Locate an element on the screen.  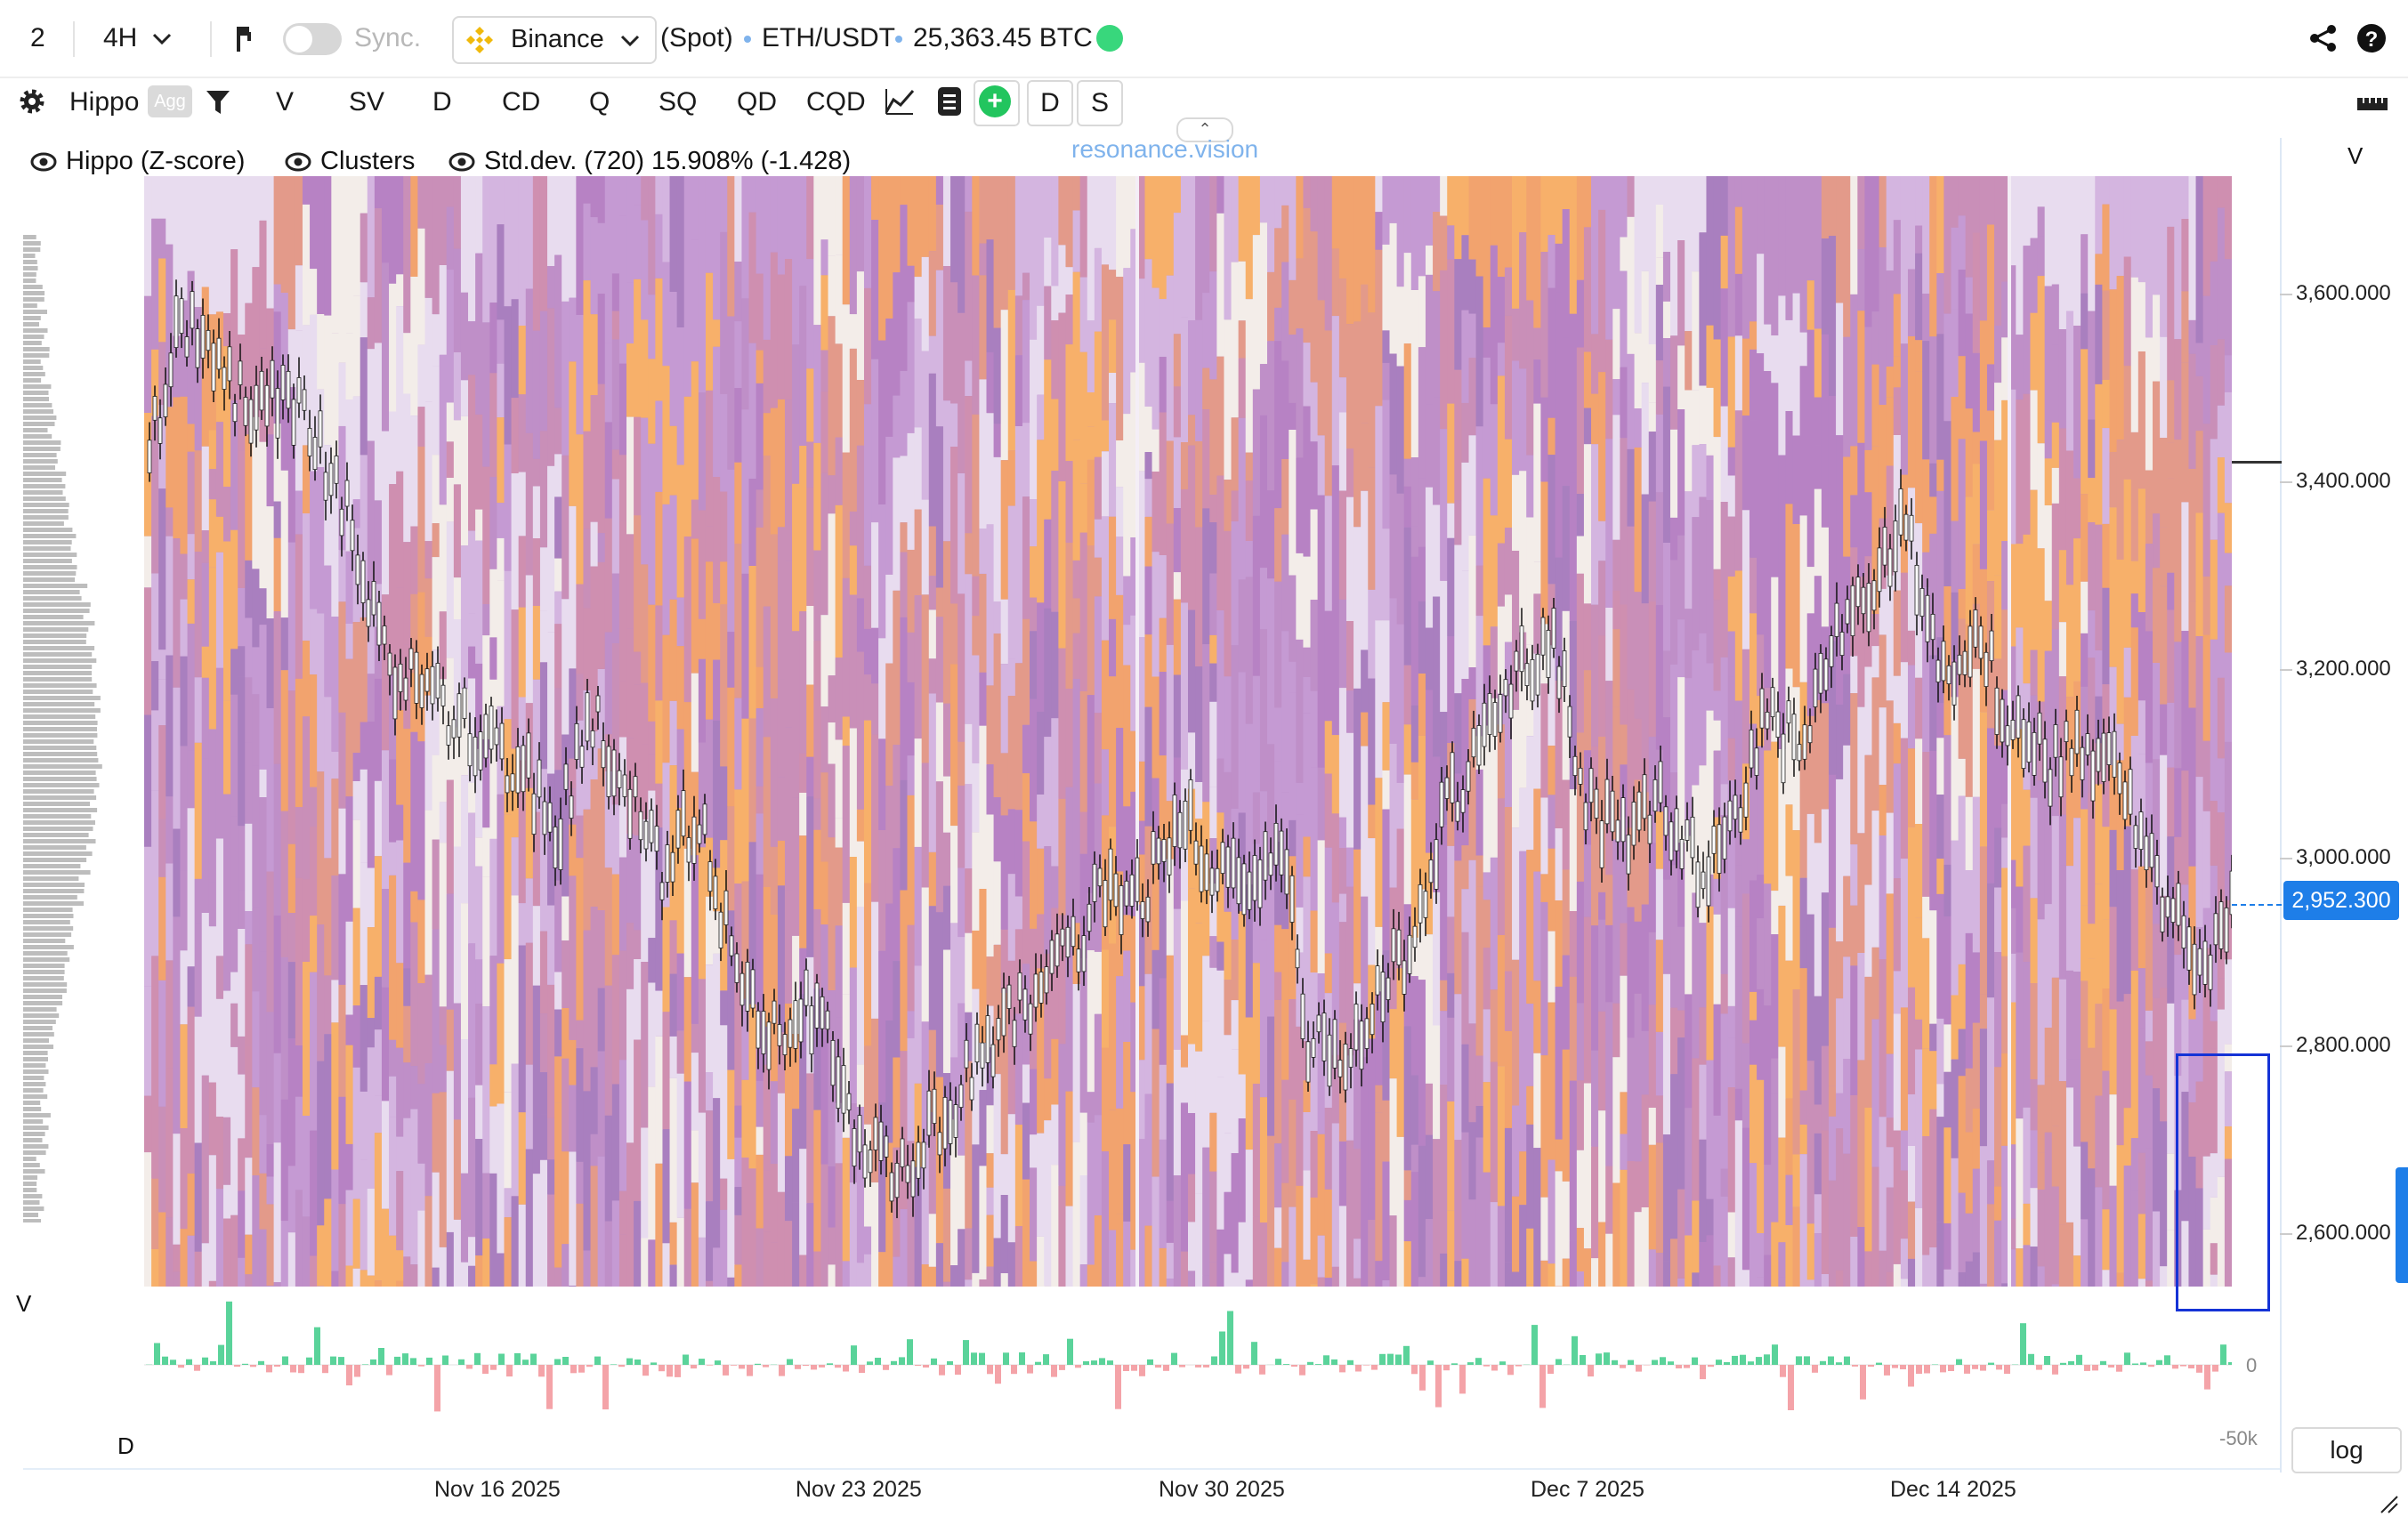
btn-sv: SV is located at coordinates (367, 102).